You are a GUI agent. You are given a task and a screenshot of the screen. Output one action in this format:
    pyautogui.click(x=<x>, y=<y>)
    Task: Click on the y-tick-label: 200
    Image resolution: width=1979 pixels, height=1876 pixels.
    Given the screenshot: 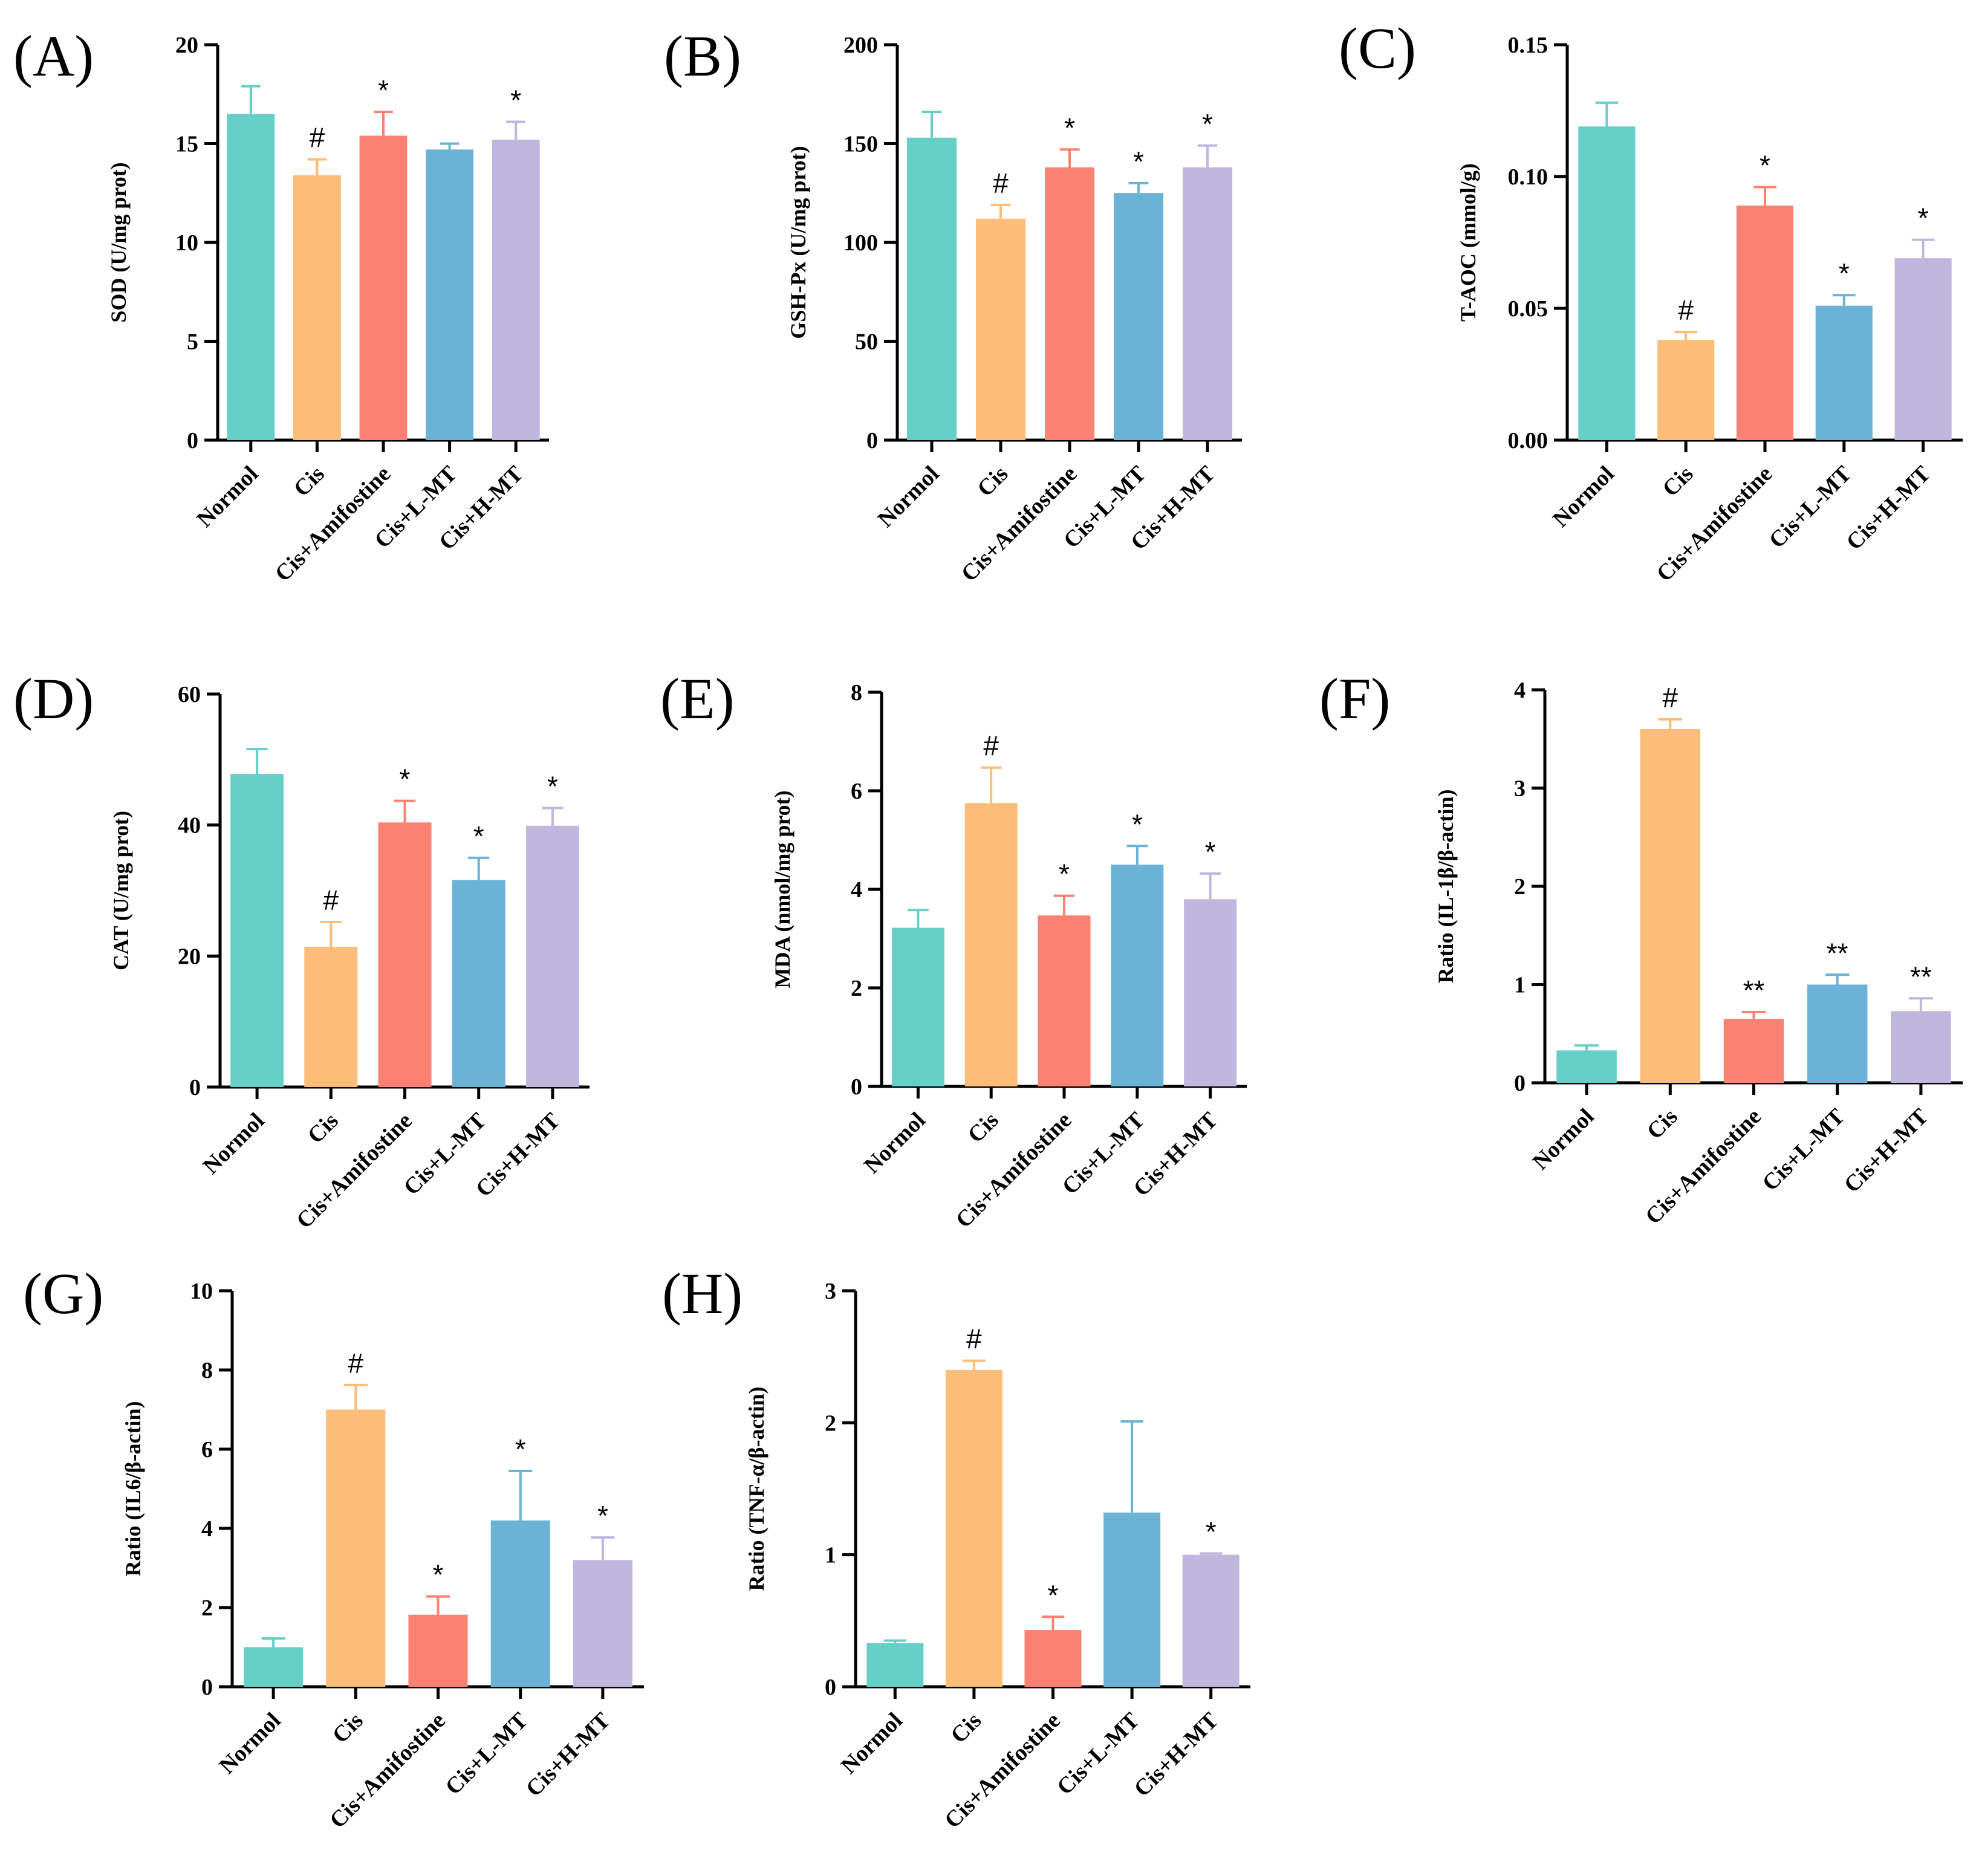 What is the action you would take?
    pyautogui.click(x=860, y=45)
    